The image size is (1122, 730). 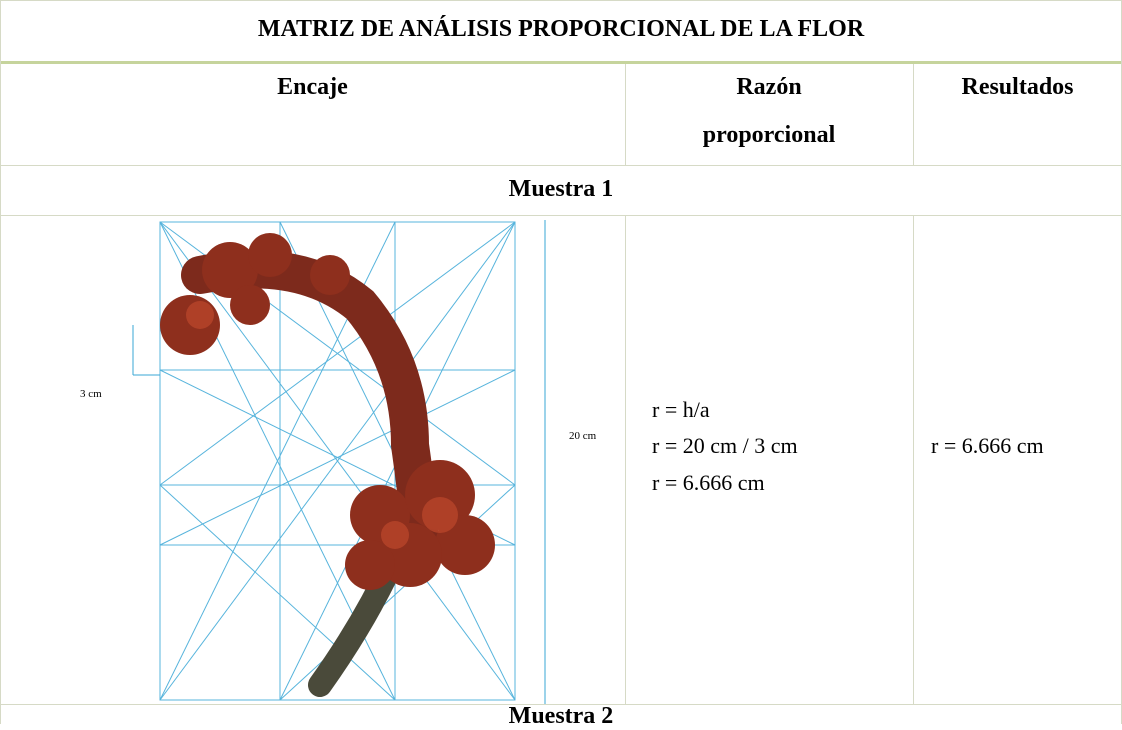 I want to click on sample-label: Muestra 1, so click(x=561, y=189).